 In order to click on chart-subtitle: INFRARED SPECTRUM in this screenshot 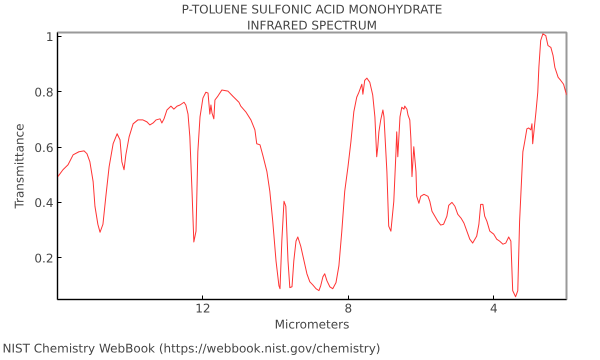, I will do `click(312, 25)`.